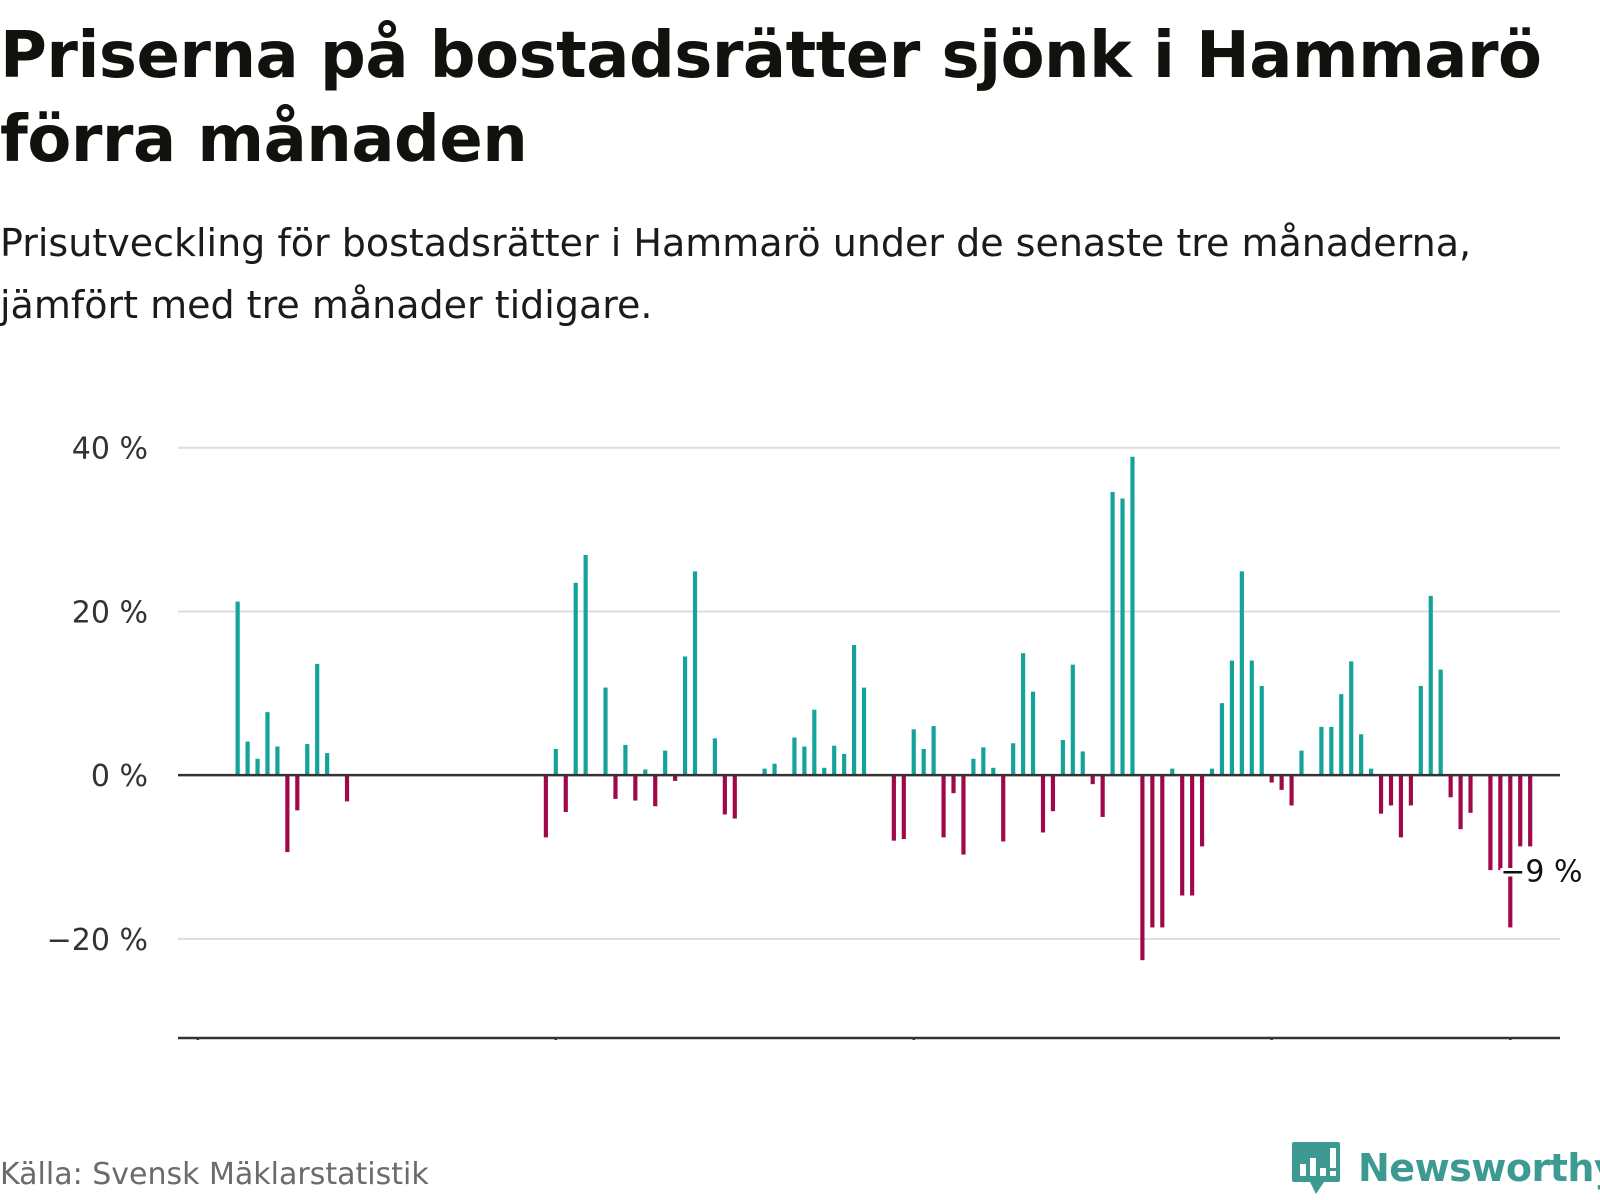 This screenshot has width=1600, height=1200. What do you see at coordinates (1541, 872) in the screenshot?
I see `last-value-annotation: −9 %` at bounding box center [1541, 872].